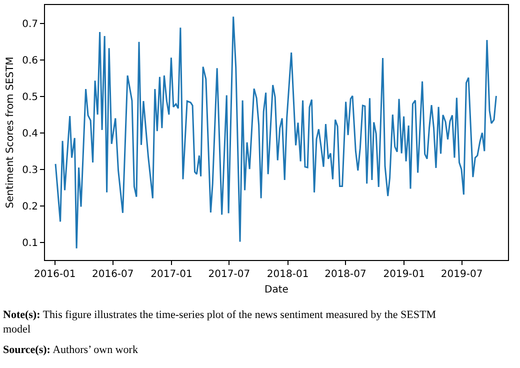 This screenshot has height=368, width=520. What do you see at coordinates (461, 274) in the screenshot?
I see `x-tick-label: 2019-07` at bounding box center [461, 274].